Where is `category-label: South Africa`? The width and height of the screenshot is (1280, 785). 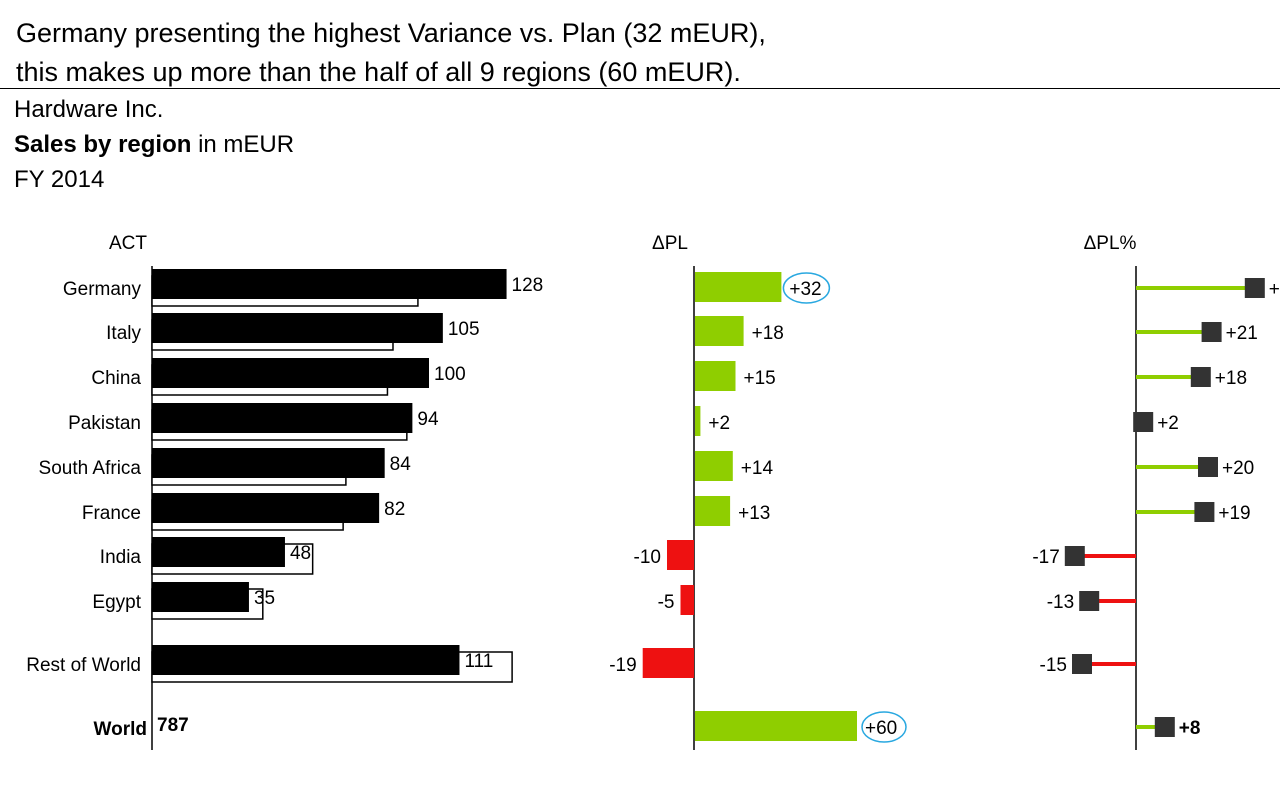
category-label: South Africa is located at coordinates (90, 468).